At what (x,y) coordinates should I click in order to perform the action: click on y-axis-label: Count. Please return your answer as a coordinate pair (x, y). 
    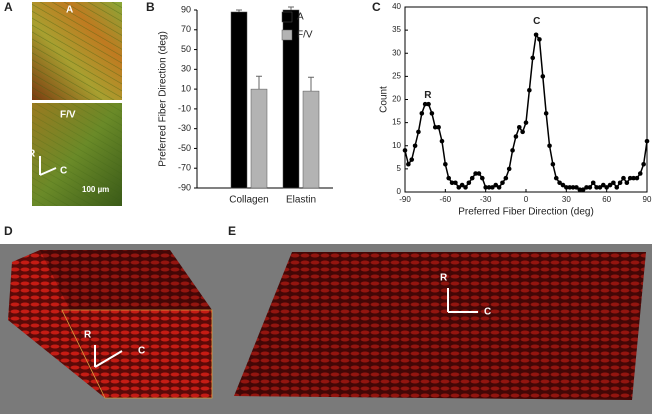
    Looking at the image, I should click on (384, 99).